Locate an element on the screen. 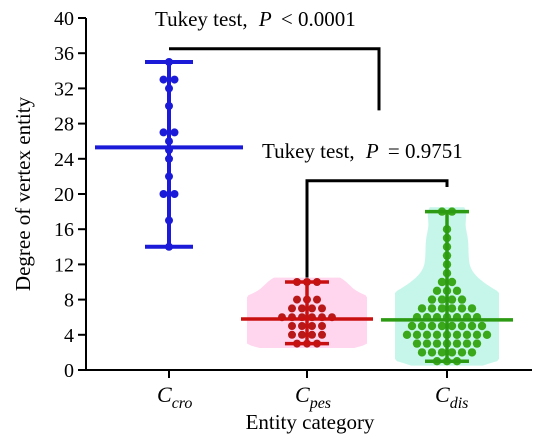 The height and width of the screenshot is (441, 550). x-tick-label: Cdis is located at coordinates (451, 397).